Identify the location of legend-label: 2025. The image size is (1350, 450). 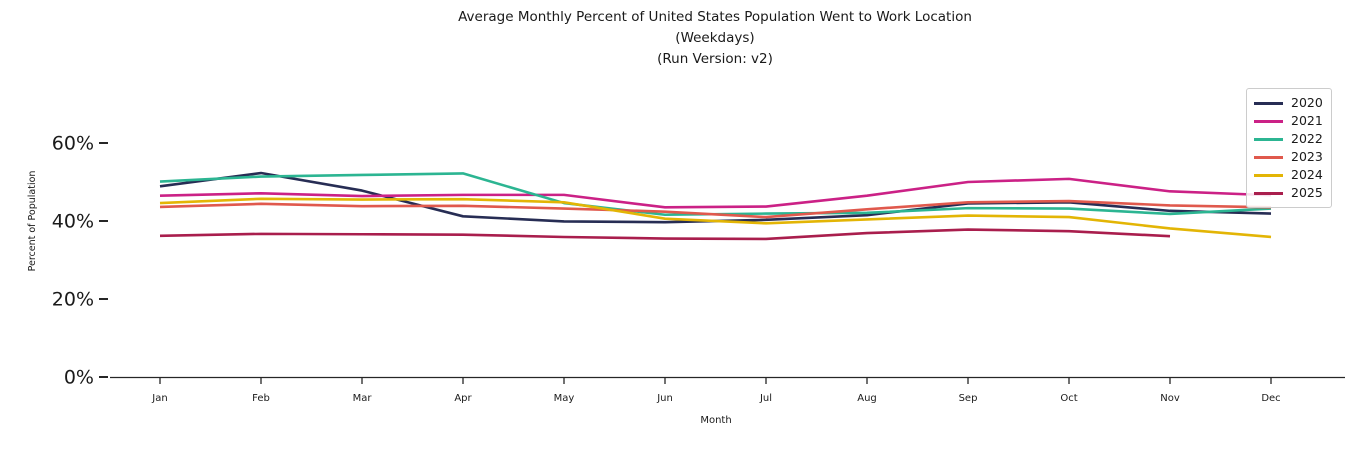
(1307, 192).